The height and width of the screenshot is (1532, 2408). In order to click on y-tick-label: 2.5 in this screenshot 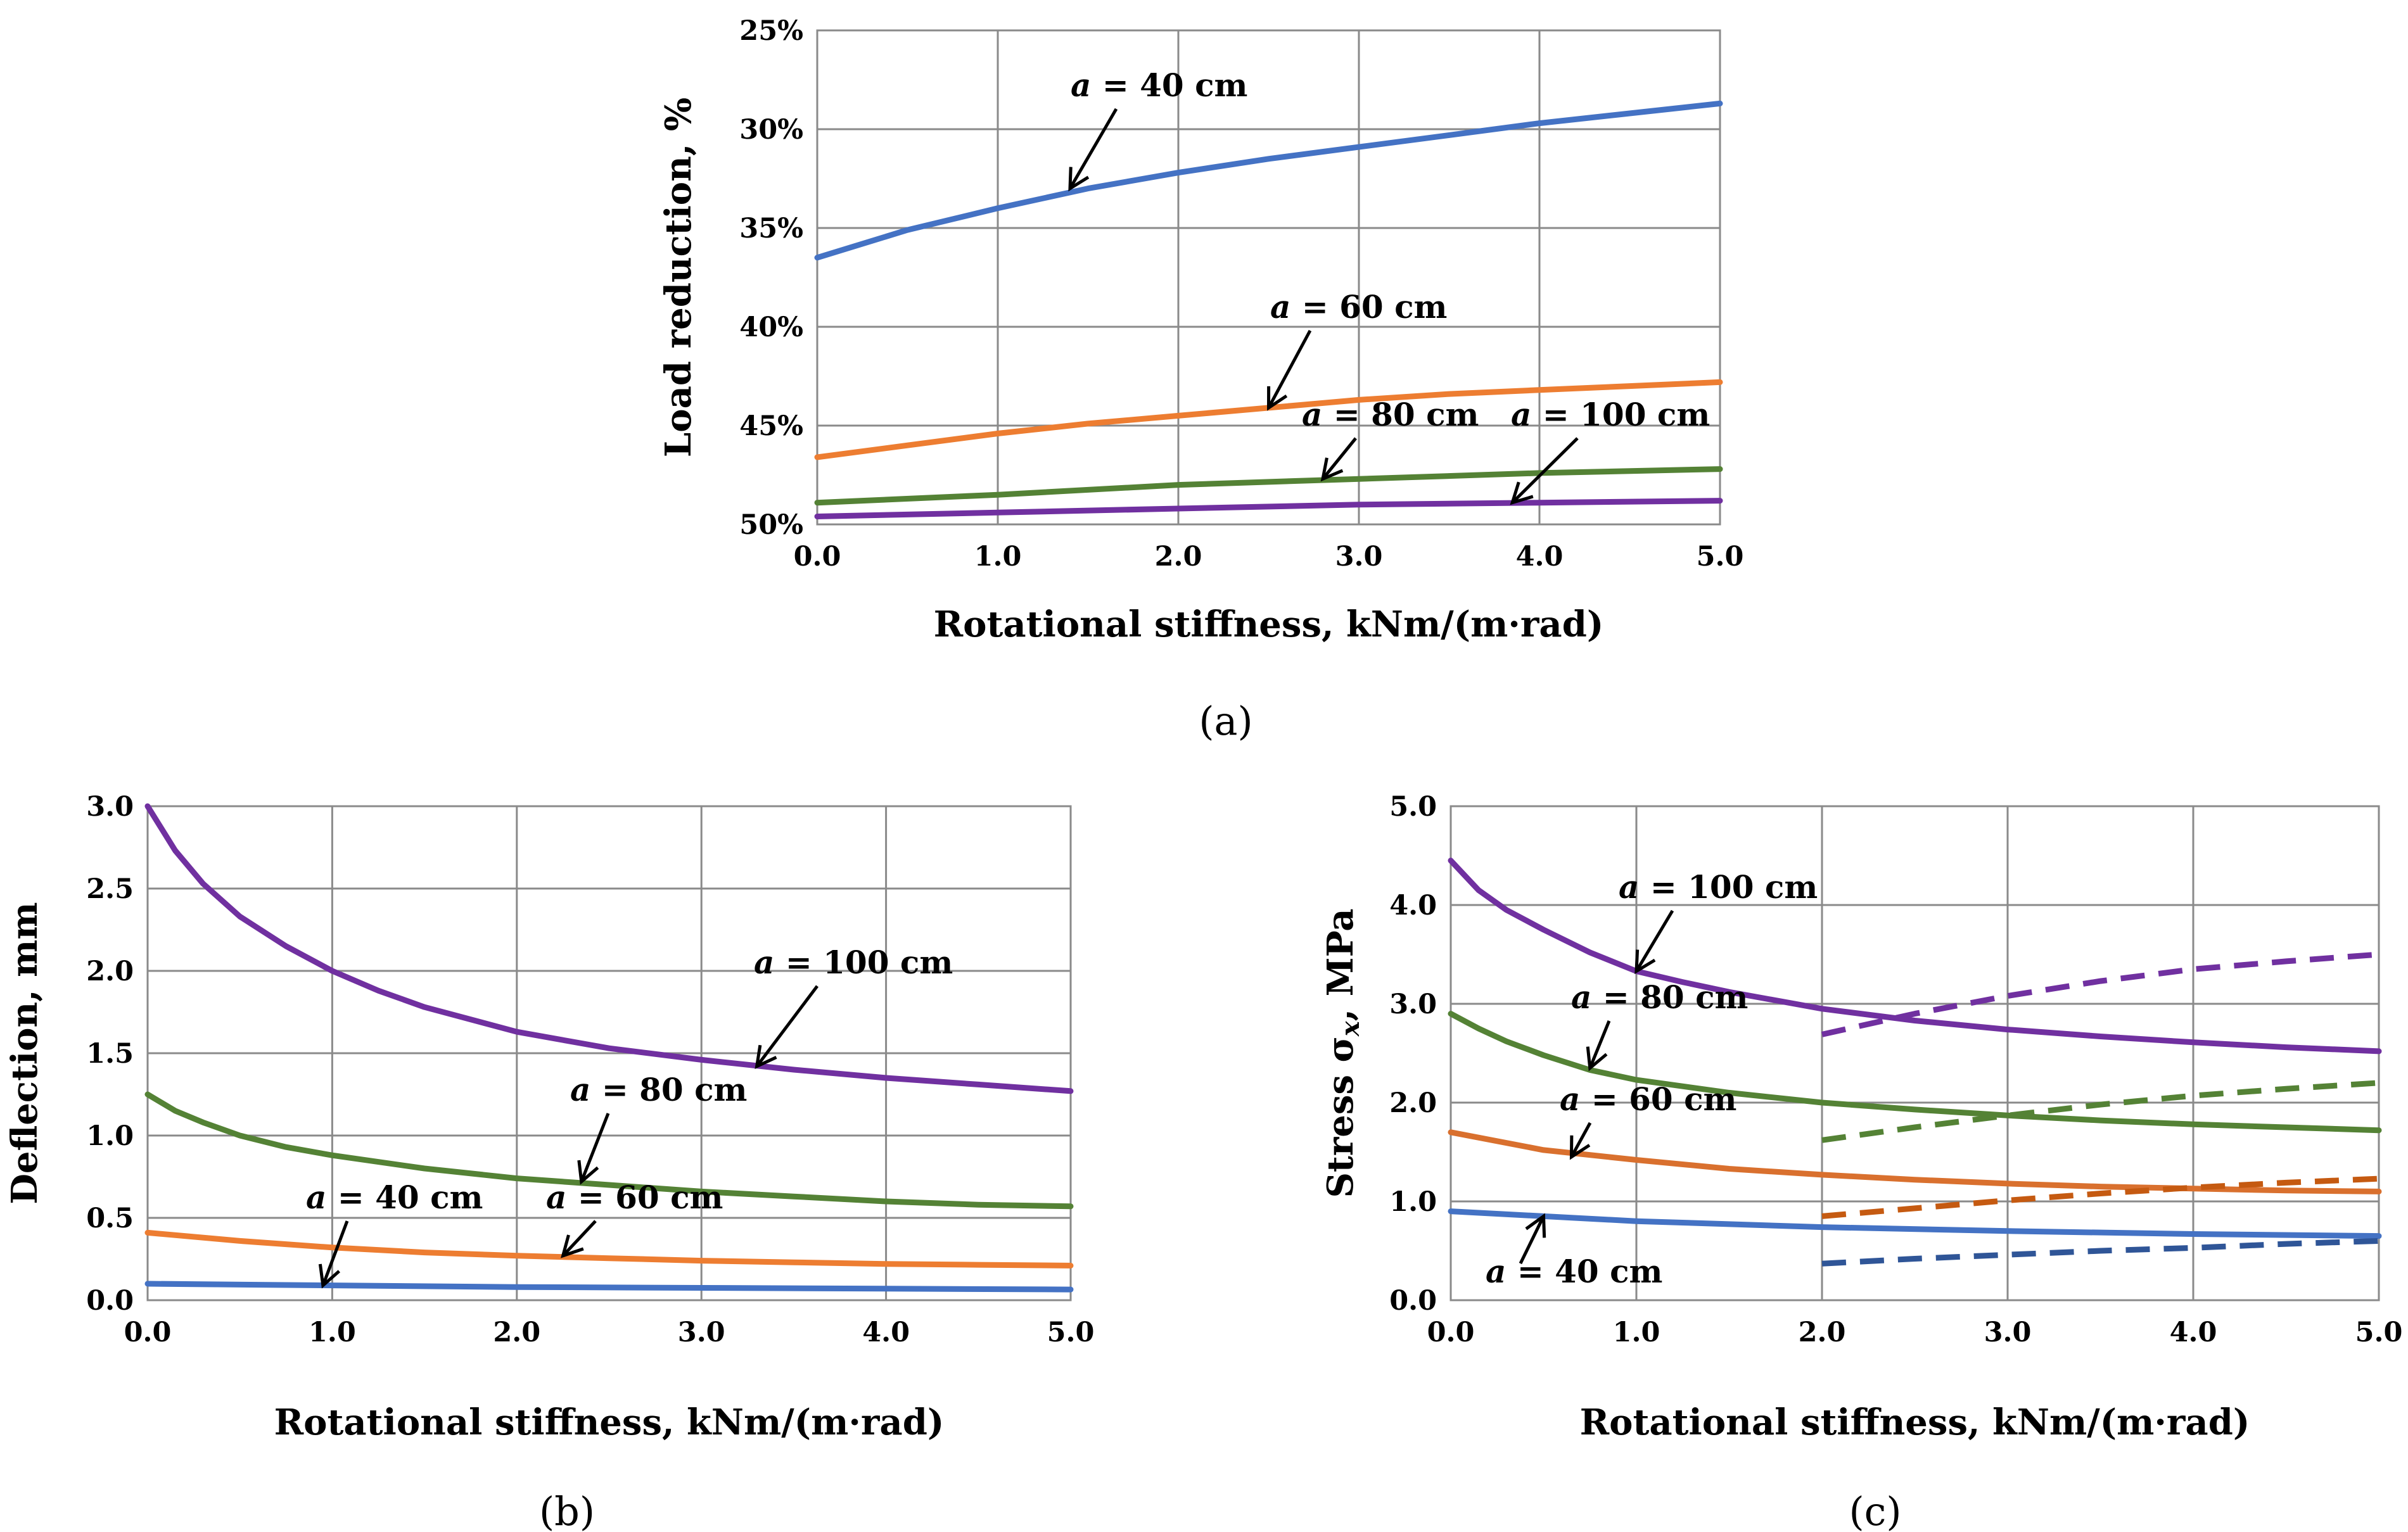, I will do `click(110, 889)`.